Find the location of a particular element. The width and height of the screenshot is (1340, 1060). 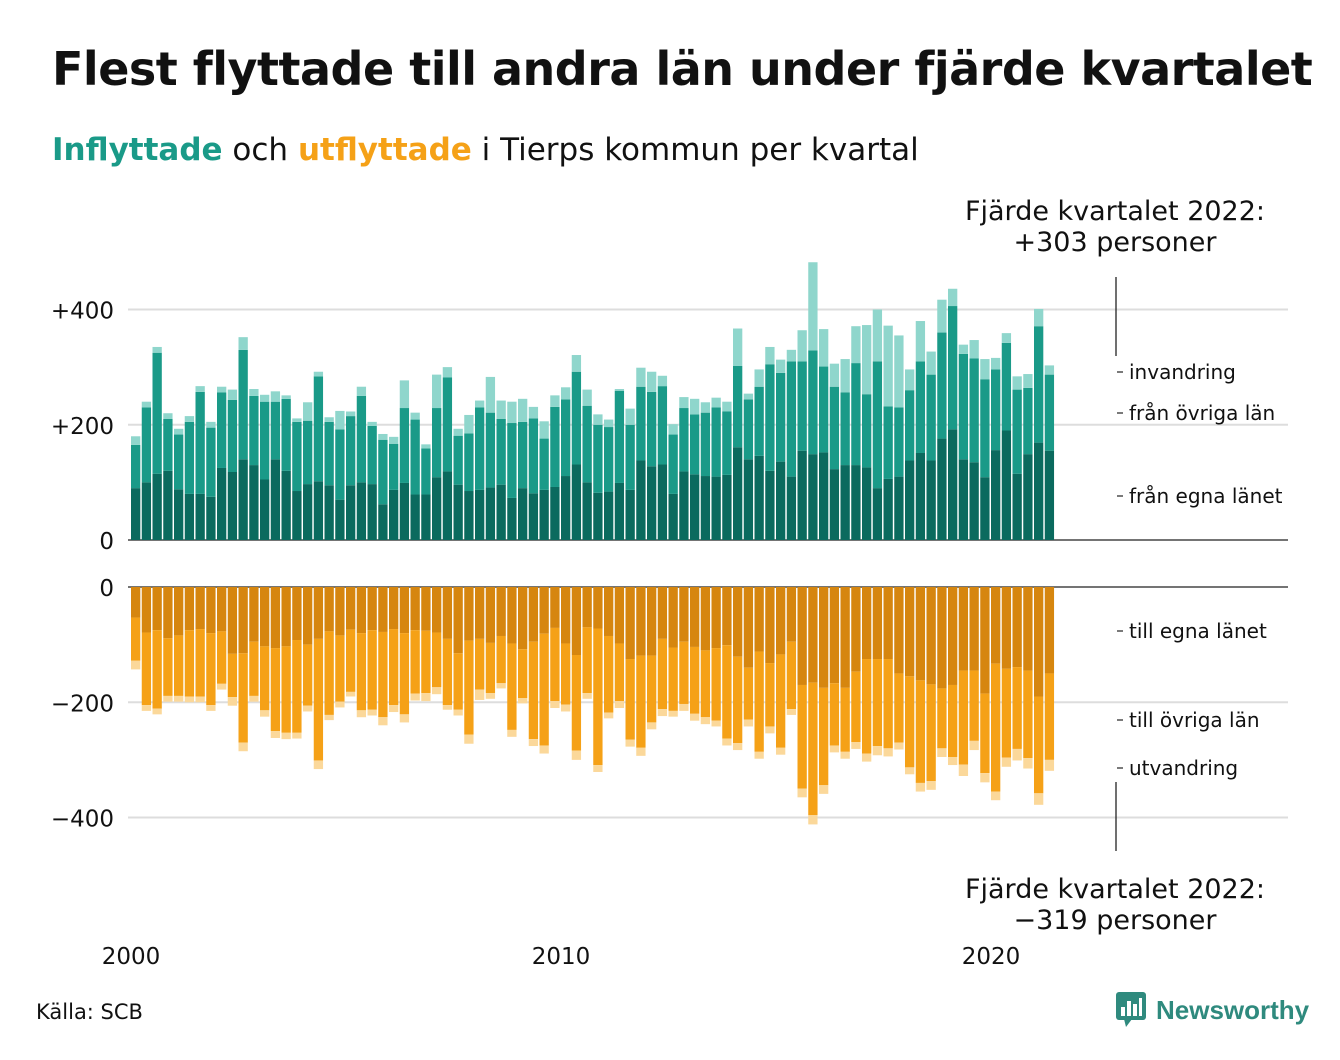

annotation-top-line2: +303 personer is located at coordinates (1115, 242).